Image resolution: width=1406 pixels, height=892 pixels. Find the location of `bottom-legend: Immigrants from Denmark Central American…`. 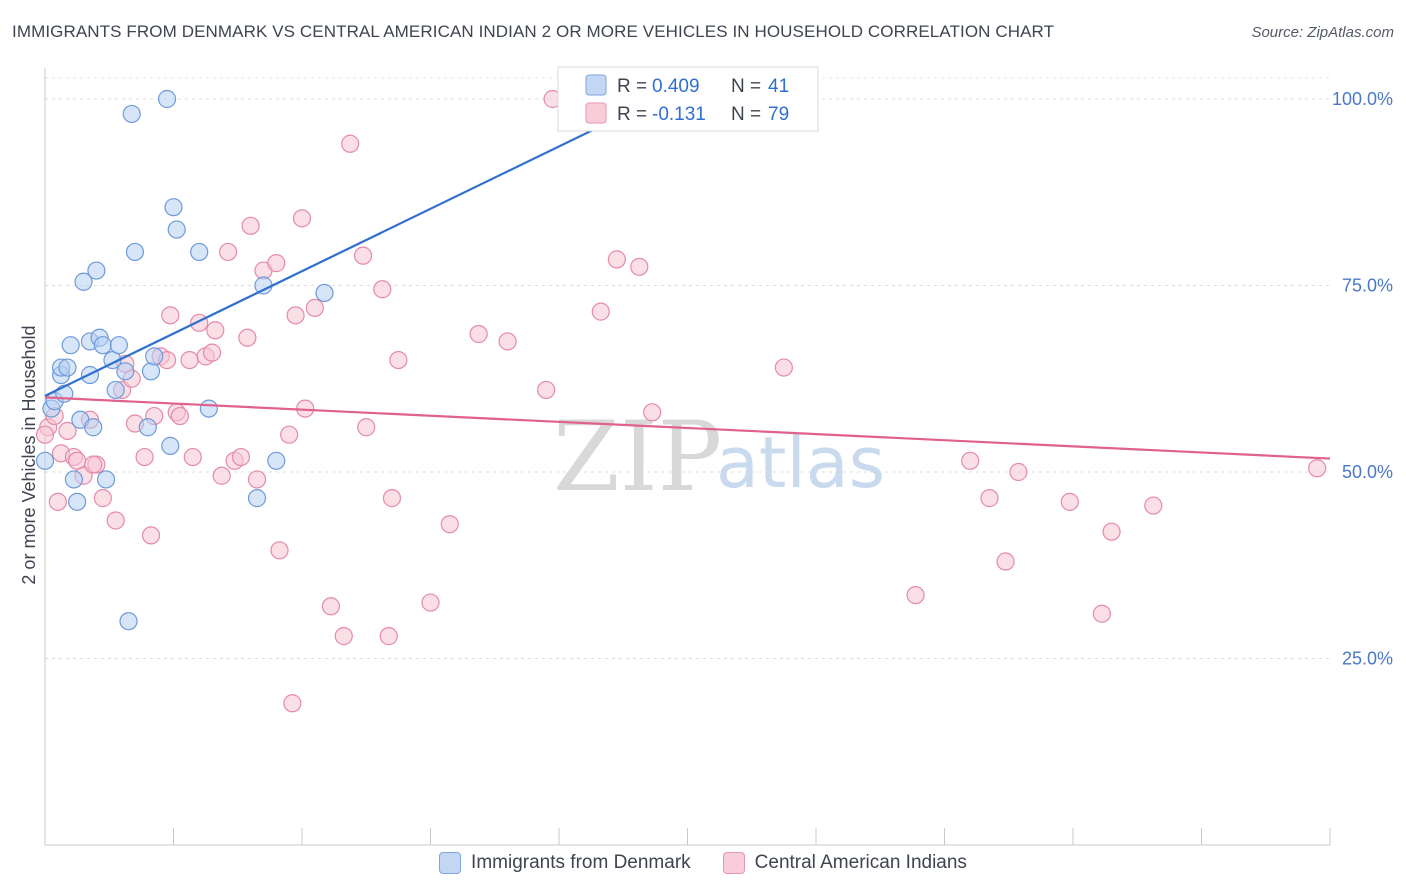

bottom-legend: Immigrants from Denmark Central American… is located at coordinates (703, 863).